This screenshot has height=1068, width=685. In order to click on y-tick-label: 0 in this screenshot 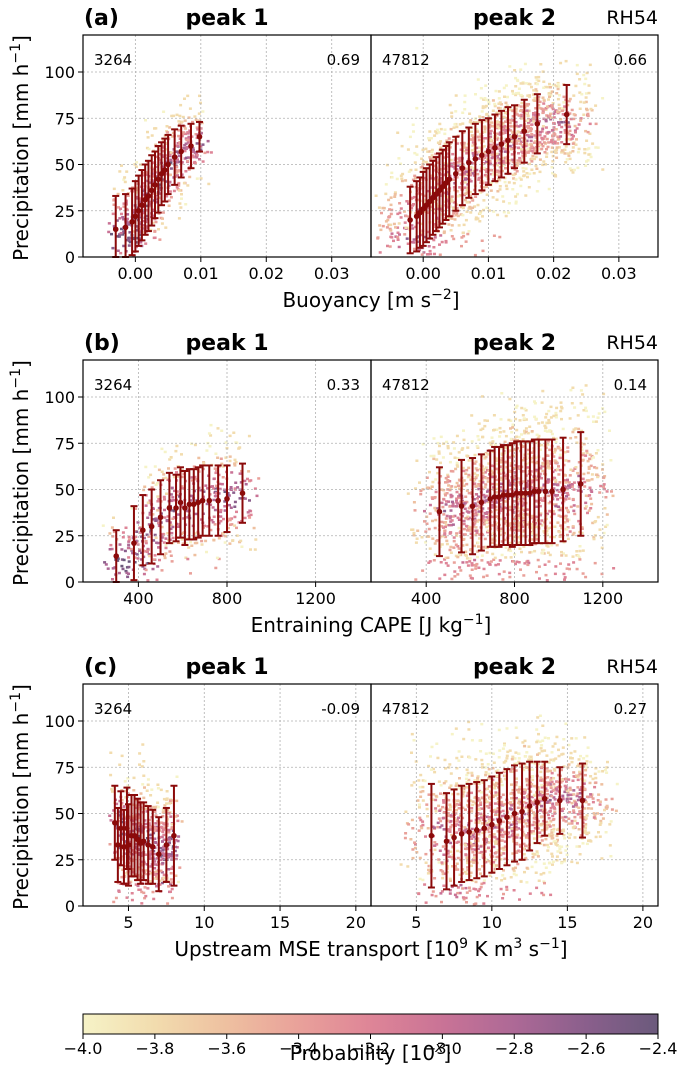, I will do `click(70, 257)`.